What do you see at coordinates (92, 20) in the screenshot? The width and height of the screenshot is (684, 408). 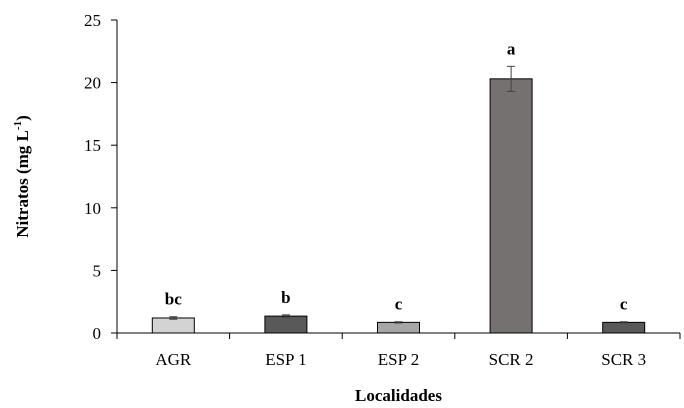 I see `y-tick-label: 25` at bounding box center [92, 20].